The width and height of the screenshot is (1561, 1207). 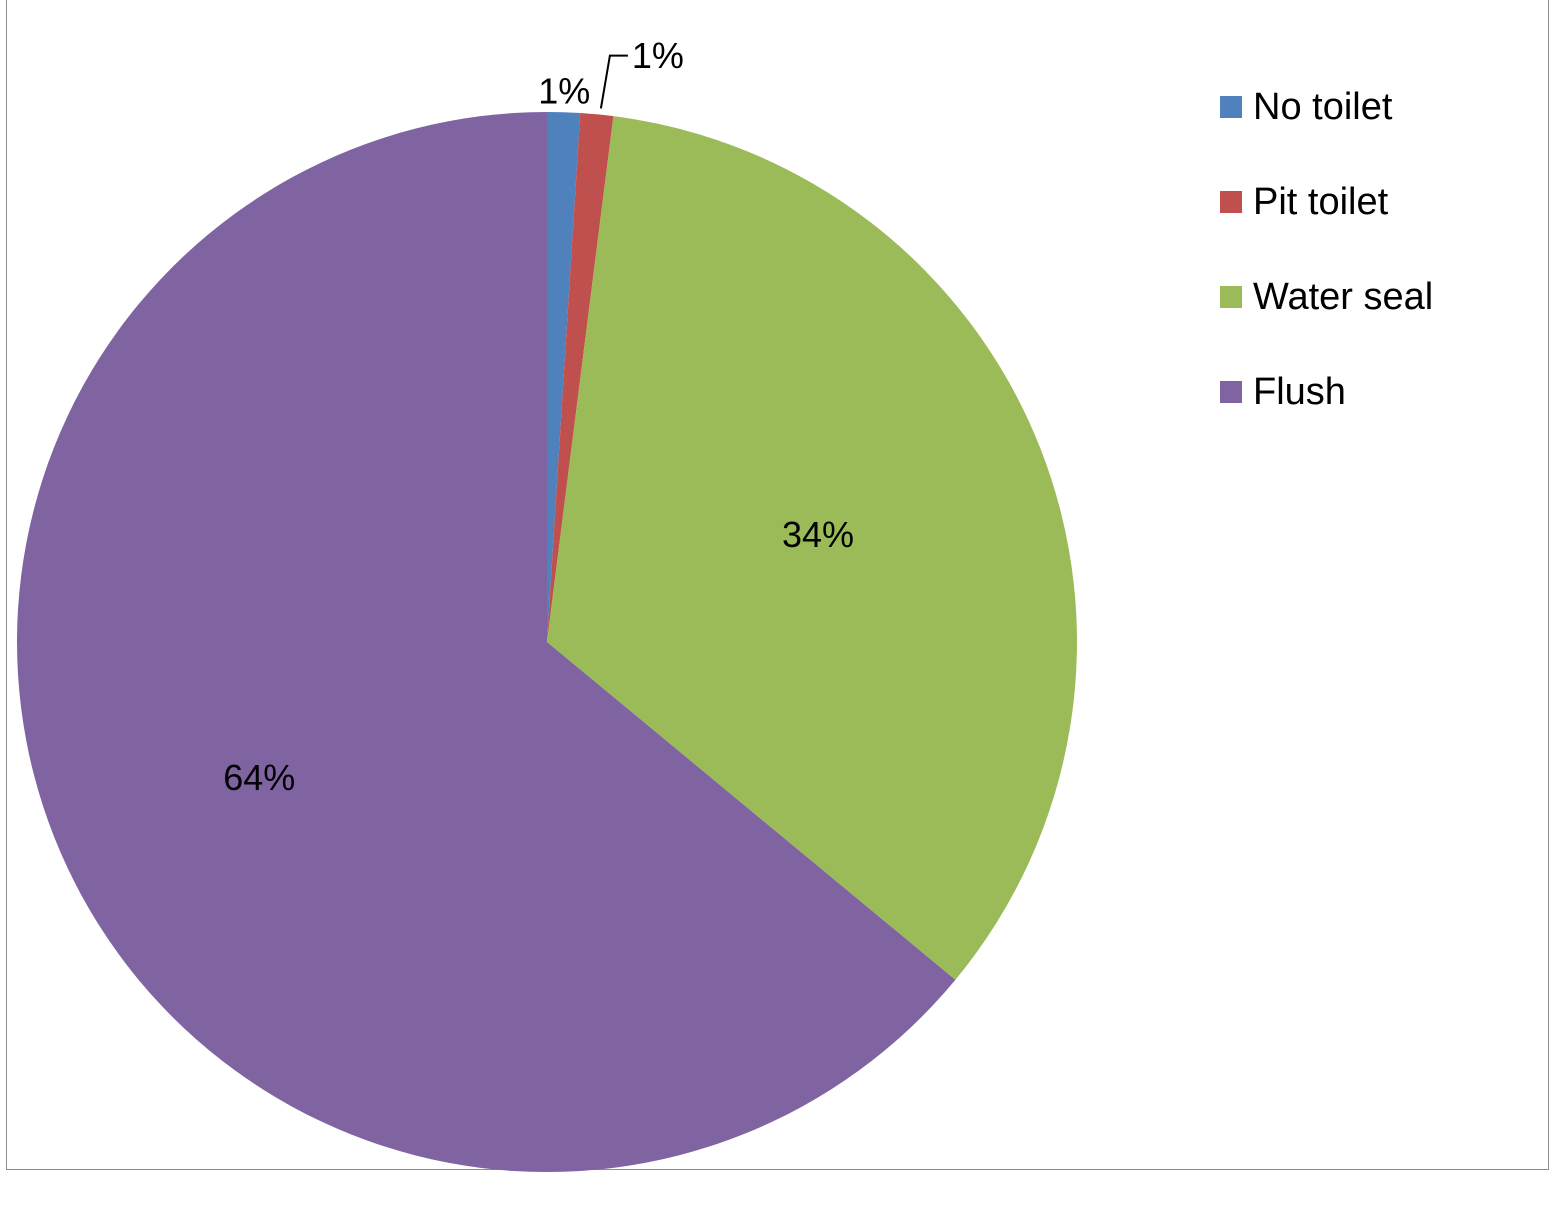 I want to click on legend-label-water-seal: Water seal, so click(x=1343, y=297).